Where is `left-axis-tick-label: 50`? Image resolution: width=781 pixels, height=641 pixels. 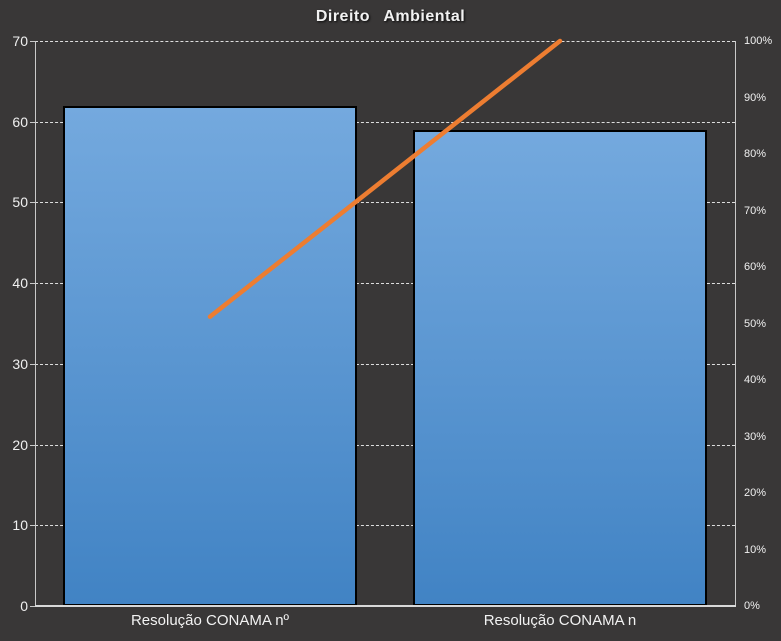
left-axis-tick-label: 50 is located at coordinates (20, 202).